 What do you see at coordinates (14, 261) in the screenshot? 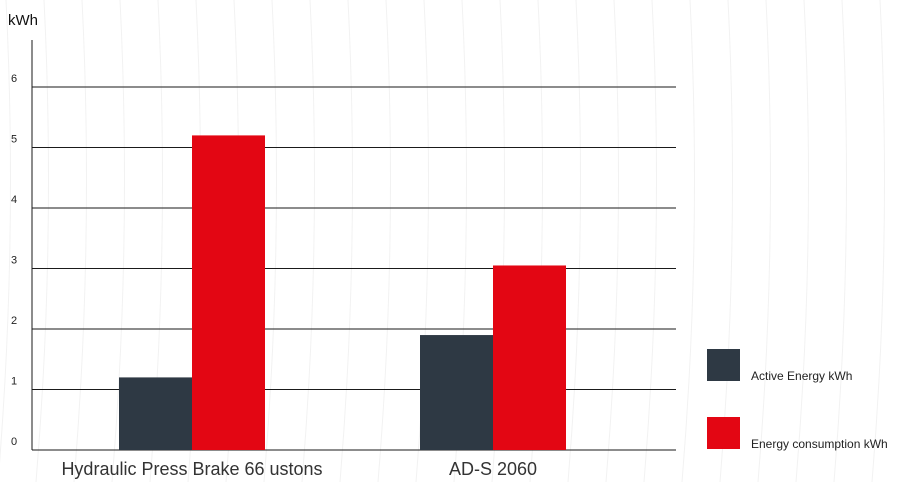
I see `y-tick-label: 3` at bounding box center [14, 261].